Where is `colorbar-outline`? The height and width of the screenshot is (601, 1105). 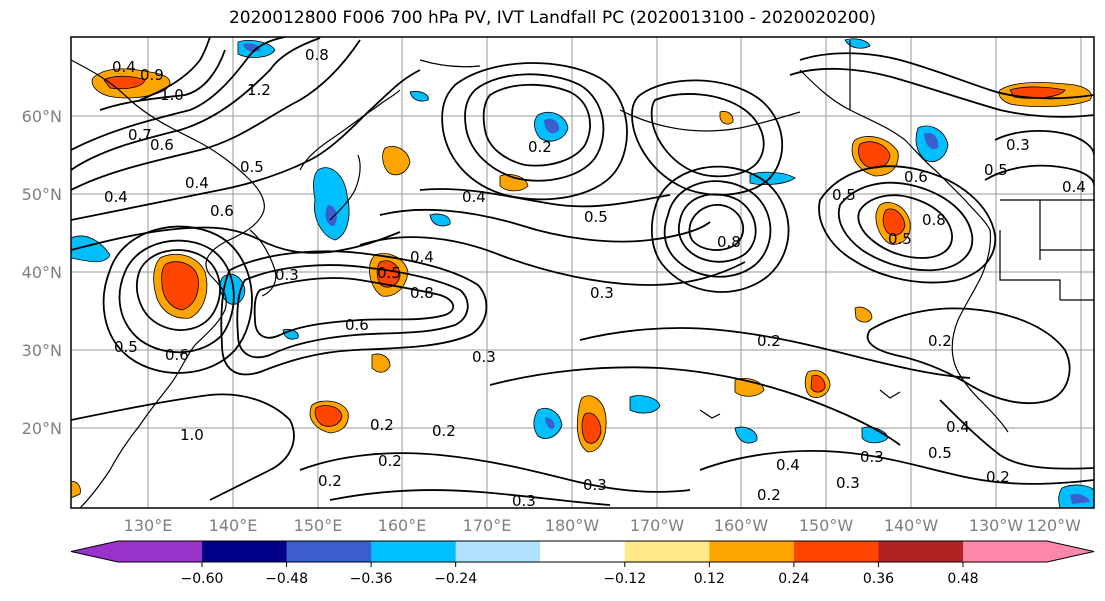 colorbar-outline is located at coordinates (582, 551).